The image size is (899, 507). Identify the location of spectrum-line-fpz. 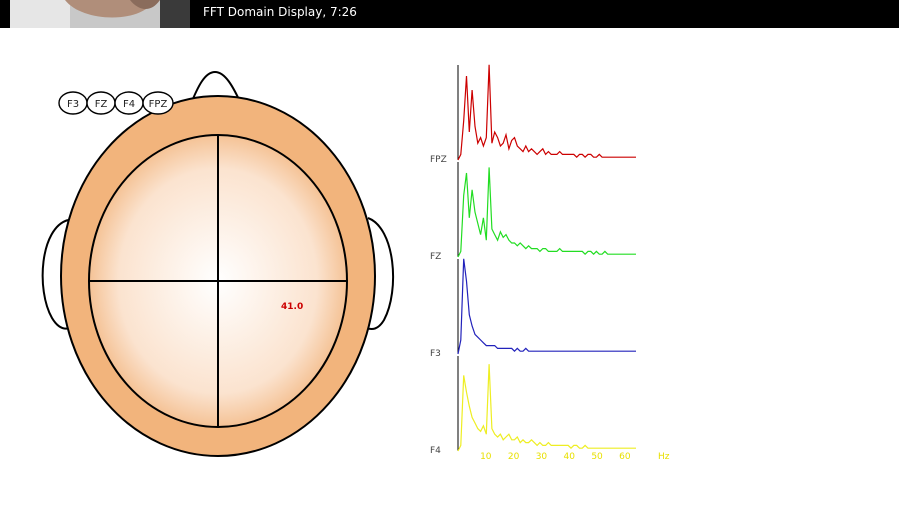
(546, 112).